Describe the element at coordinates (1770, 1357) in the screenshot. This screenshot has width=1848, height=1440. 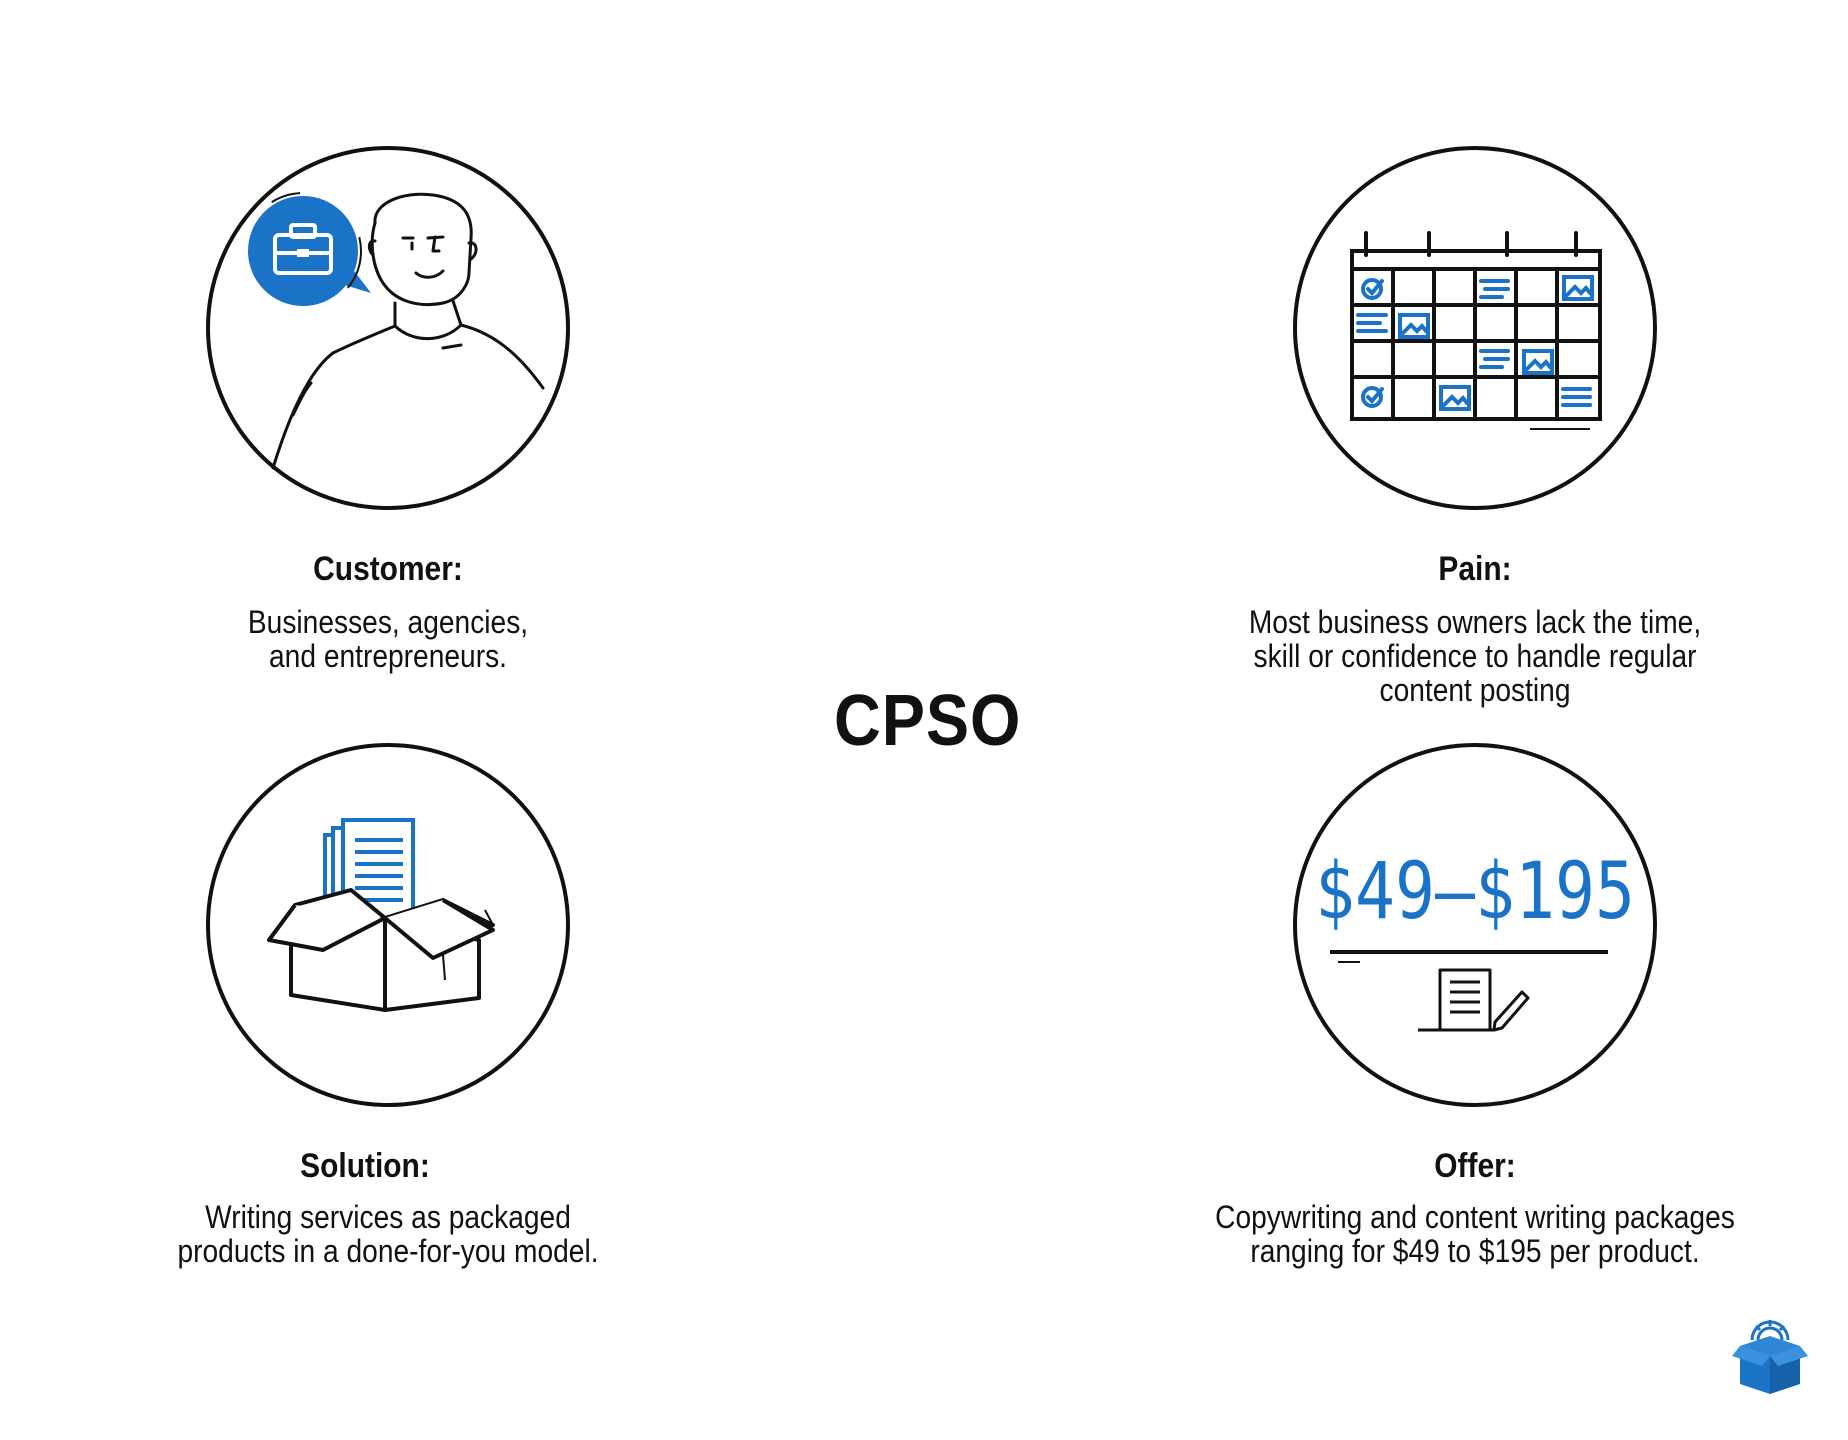
I see `brand-box-logo-icon` at that location.